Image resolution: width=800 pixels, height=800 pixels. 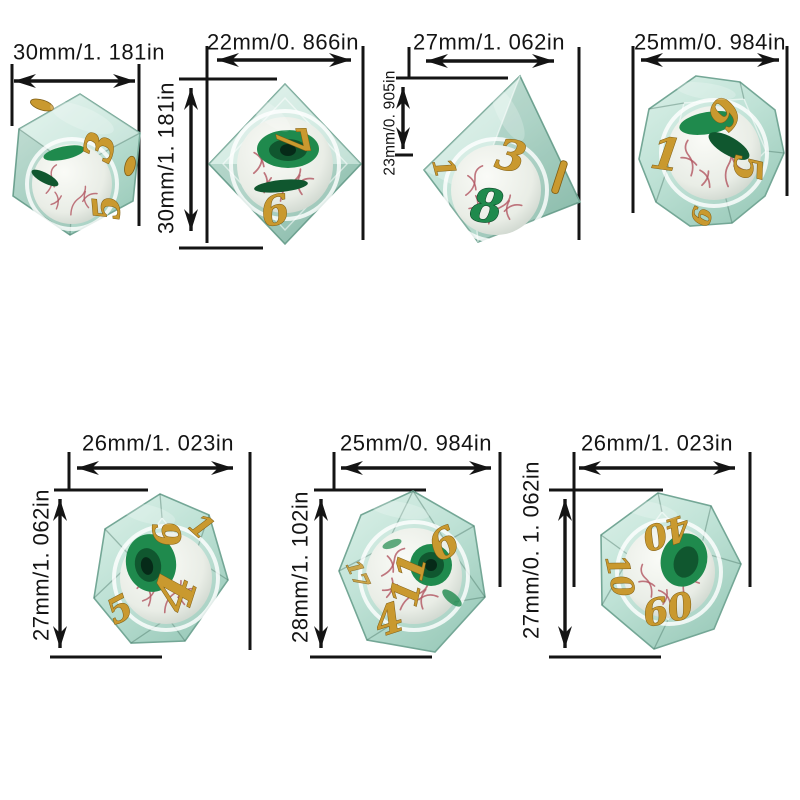 I want to click on die-d12: 6 1 5 9, so click(x=711, y=152).